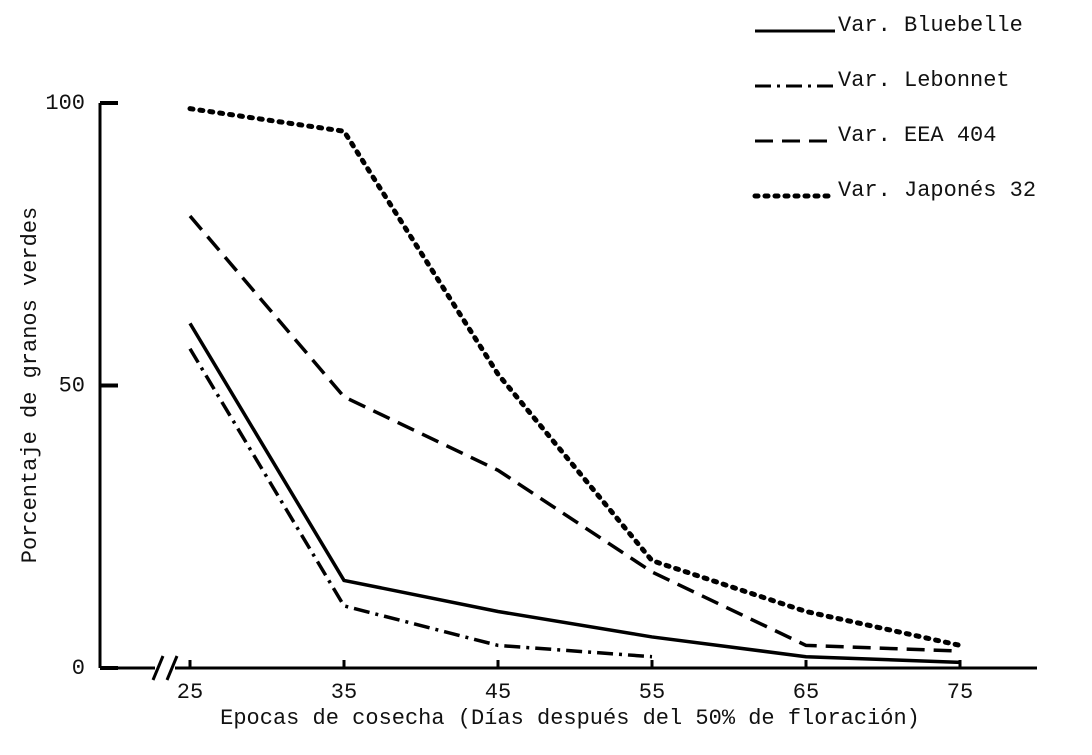  What do you see at coordinates (930, 25) in the screenshot?
I see `legend-label: Var. Bluebelle` at bounding box center [930, 25].